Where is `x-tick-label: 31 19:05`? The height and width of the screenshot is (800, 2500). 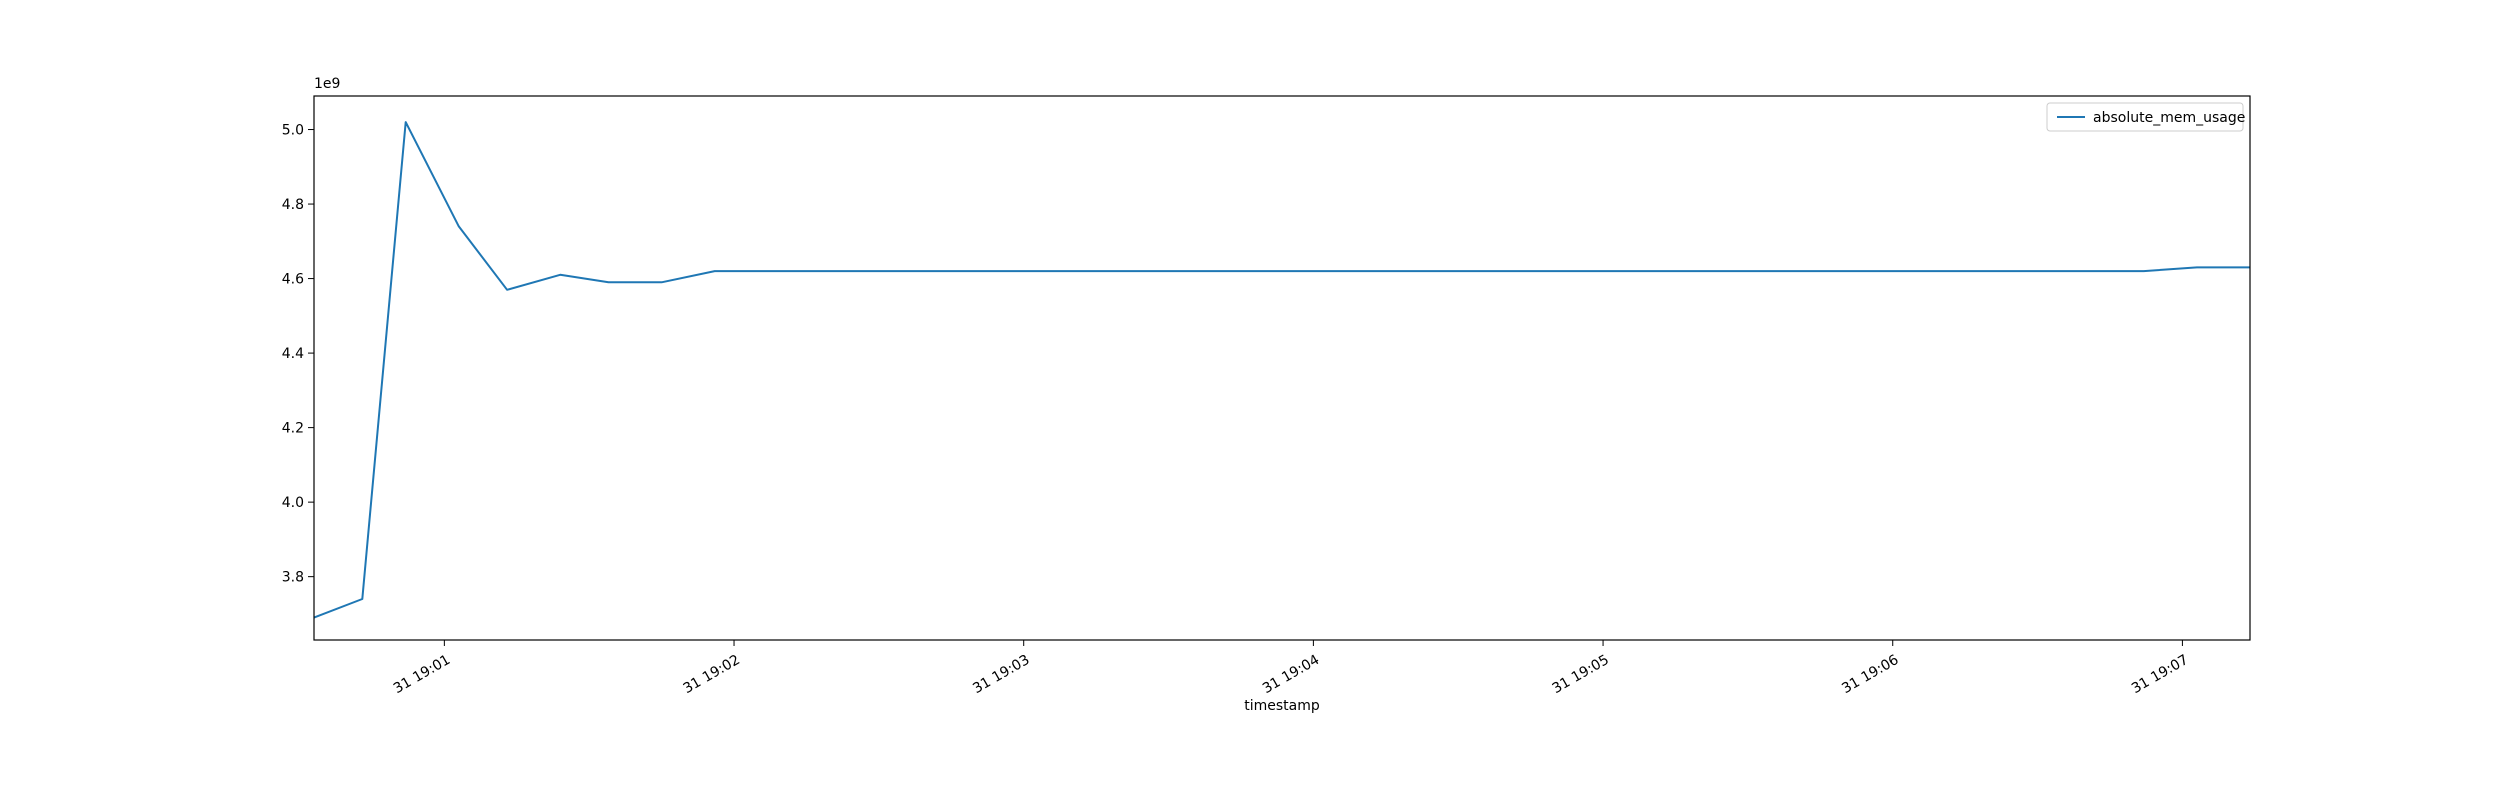 x-tick-label: 31 19:05 is located at coordinates (1581, 674).